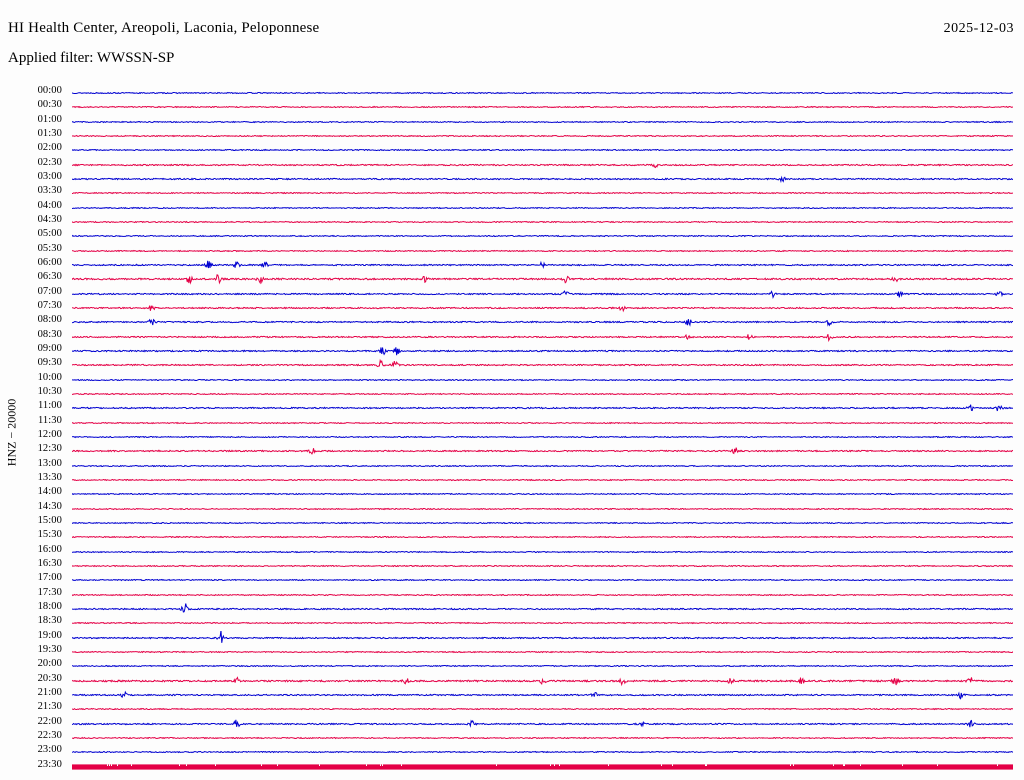 This screenshot has height=780, width=1024. I want to click on trace-row: 17:30, so click(512, 594).